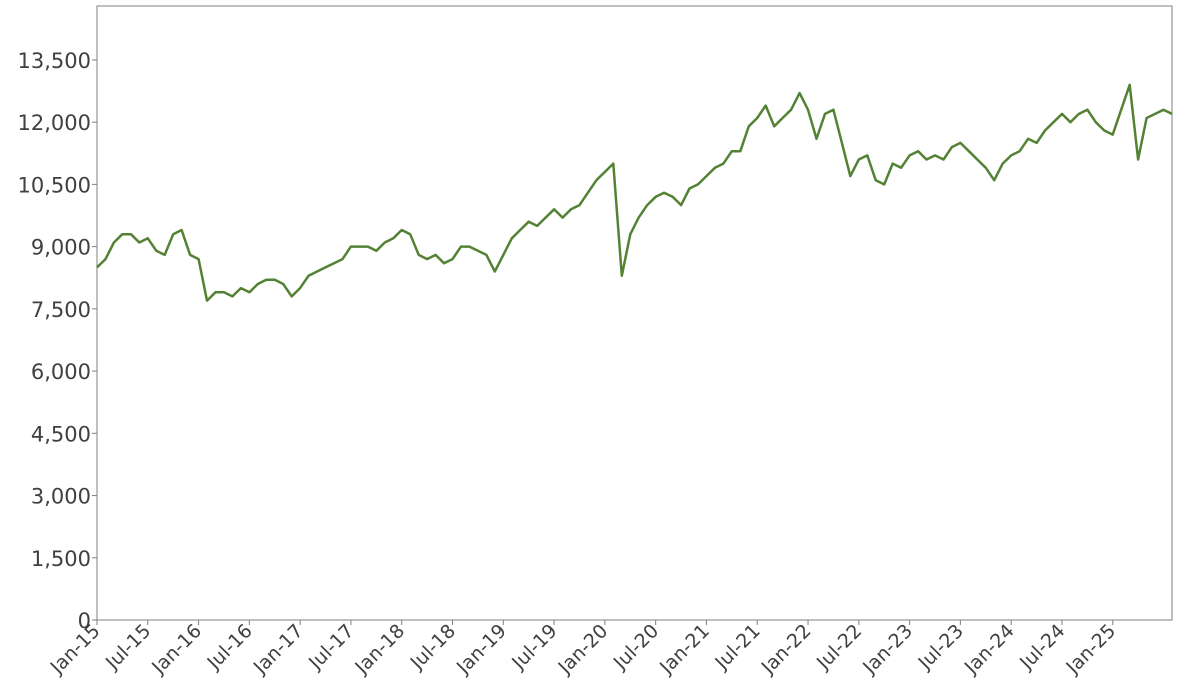  What do you see at coordinates (176, 649) in the screenshot?
I see `x-tick-label: Jan-16` at bounding box center [176, 649].